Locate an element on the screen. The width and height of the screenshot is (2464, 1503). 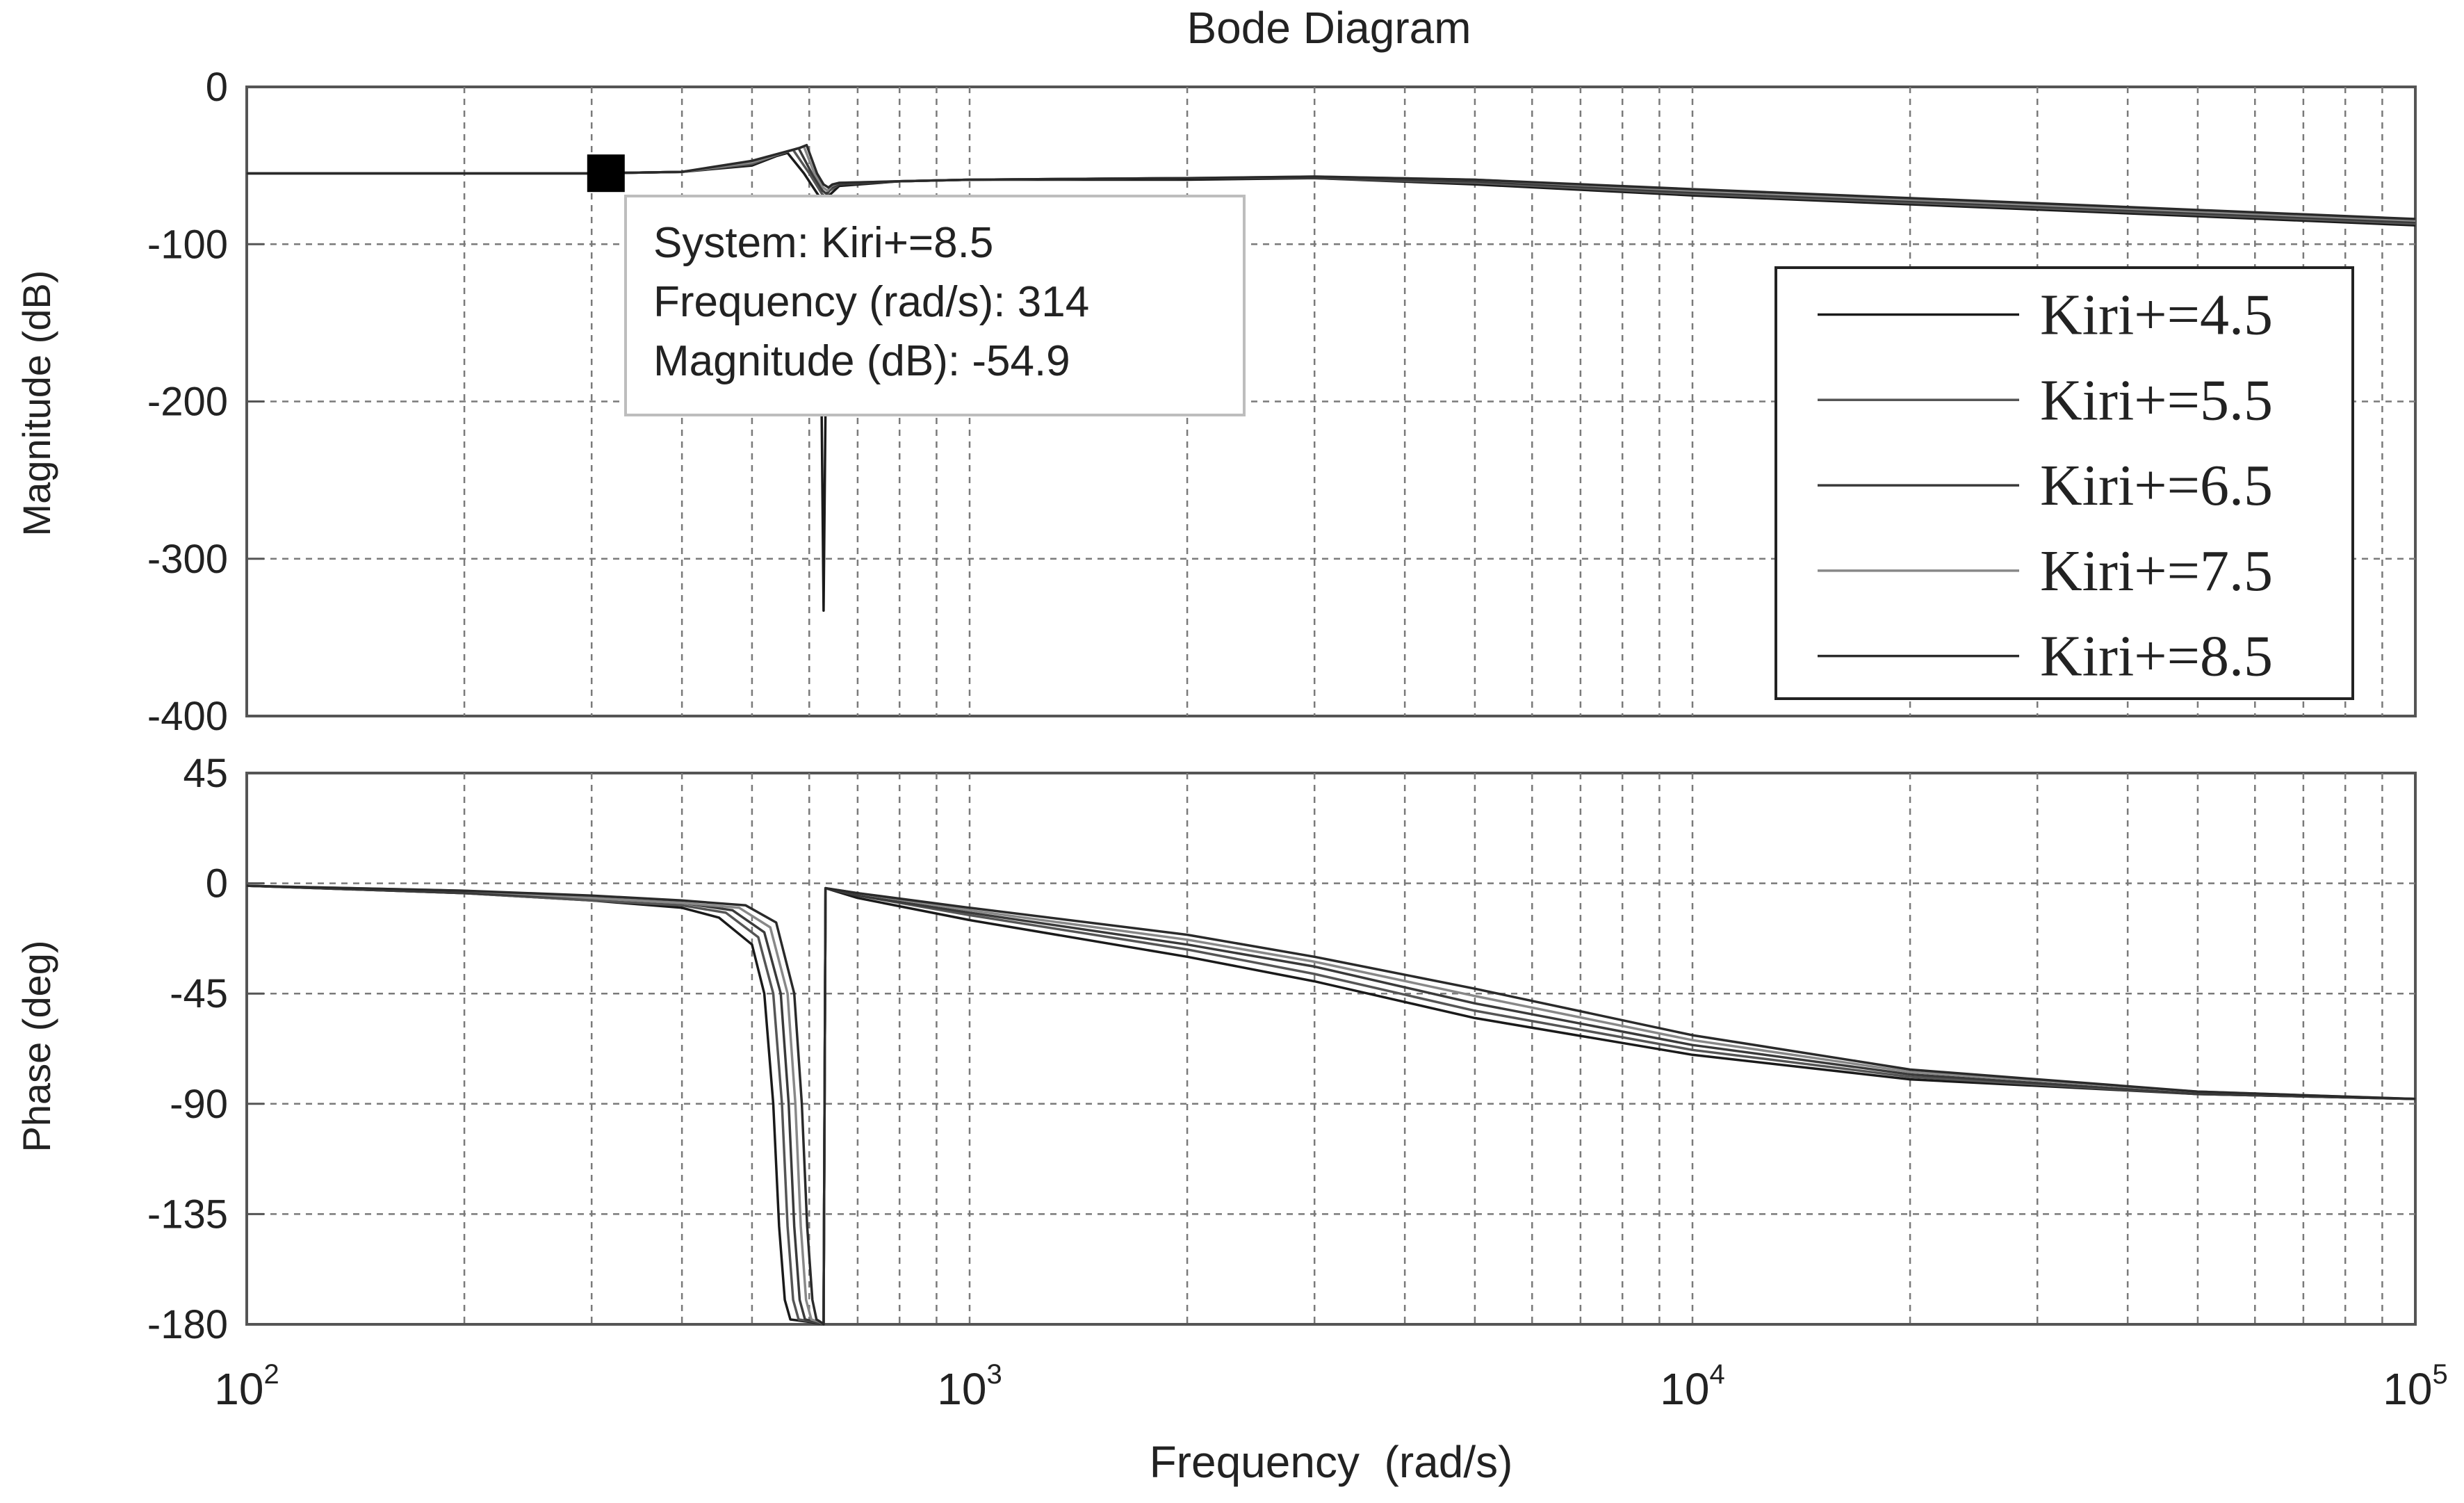
magnitude-y-tick-label: -300 is located at coordinates (187, 560).